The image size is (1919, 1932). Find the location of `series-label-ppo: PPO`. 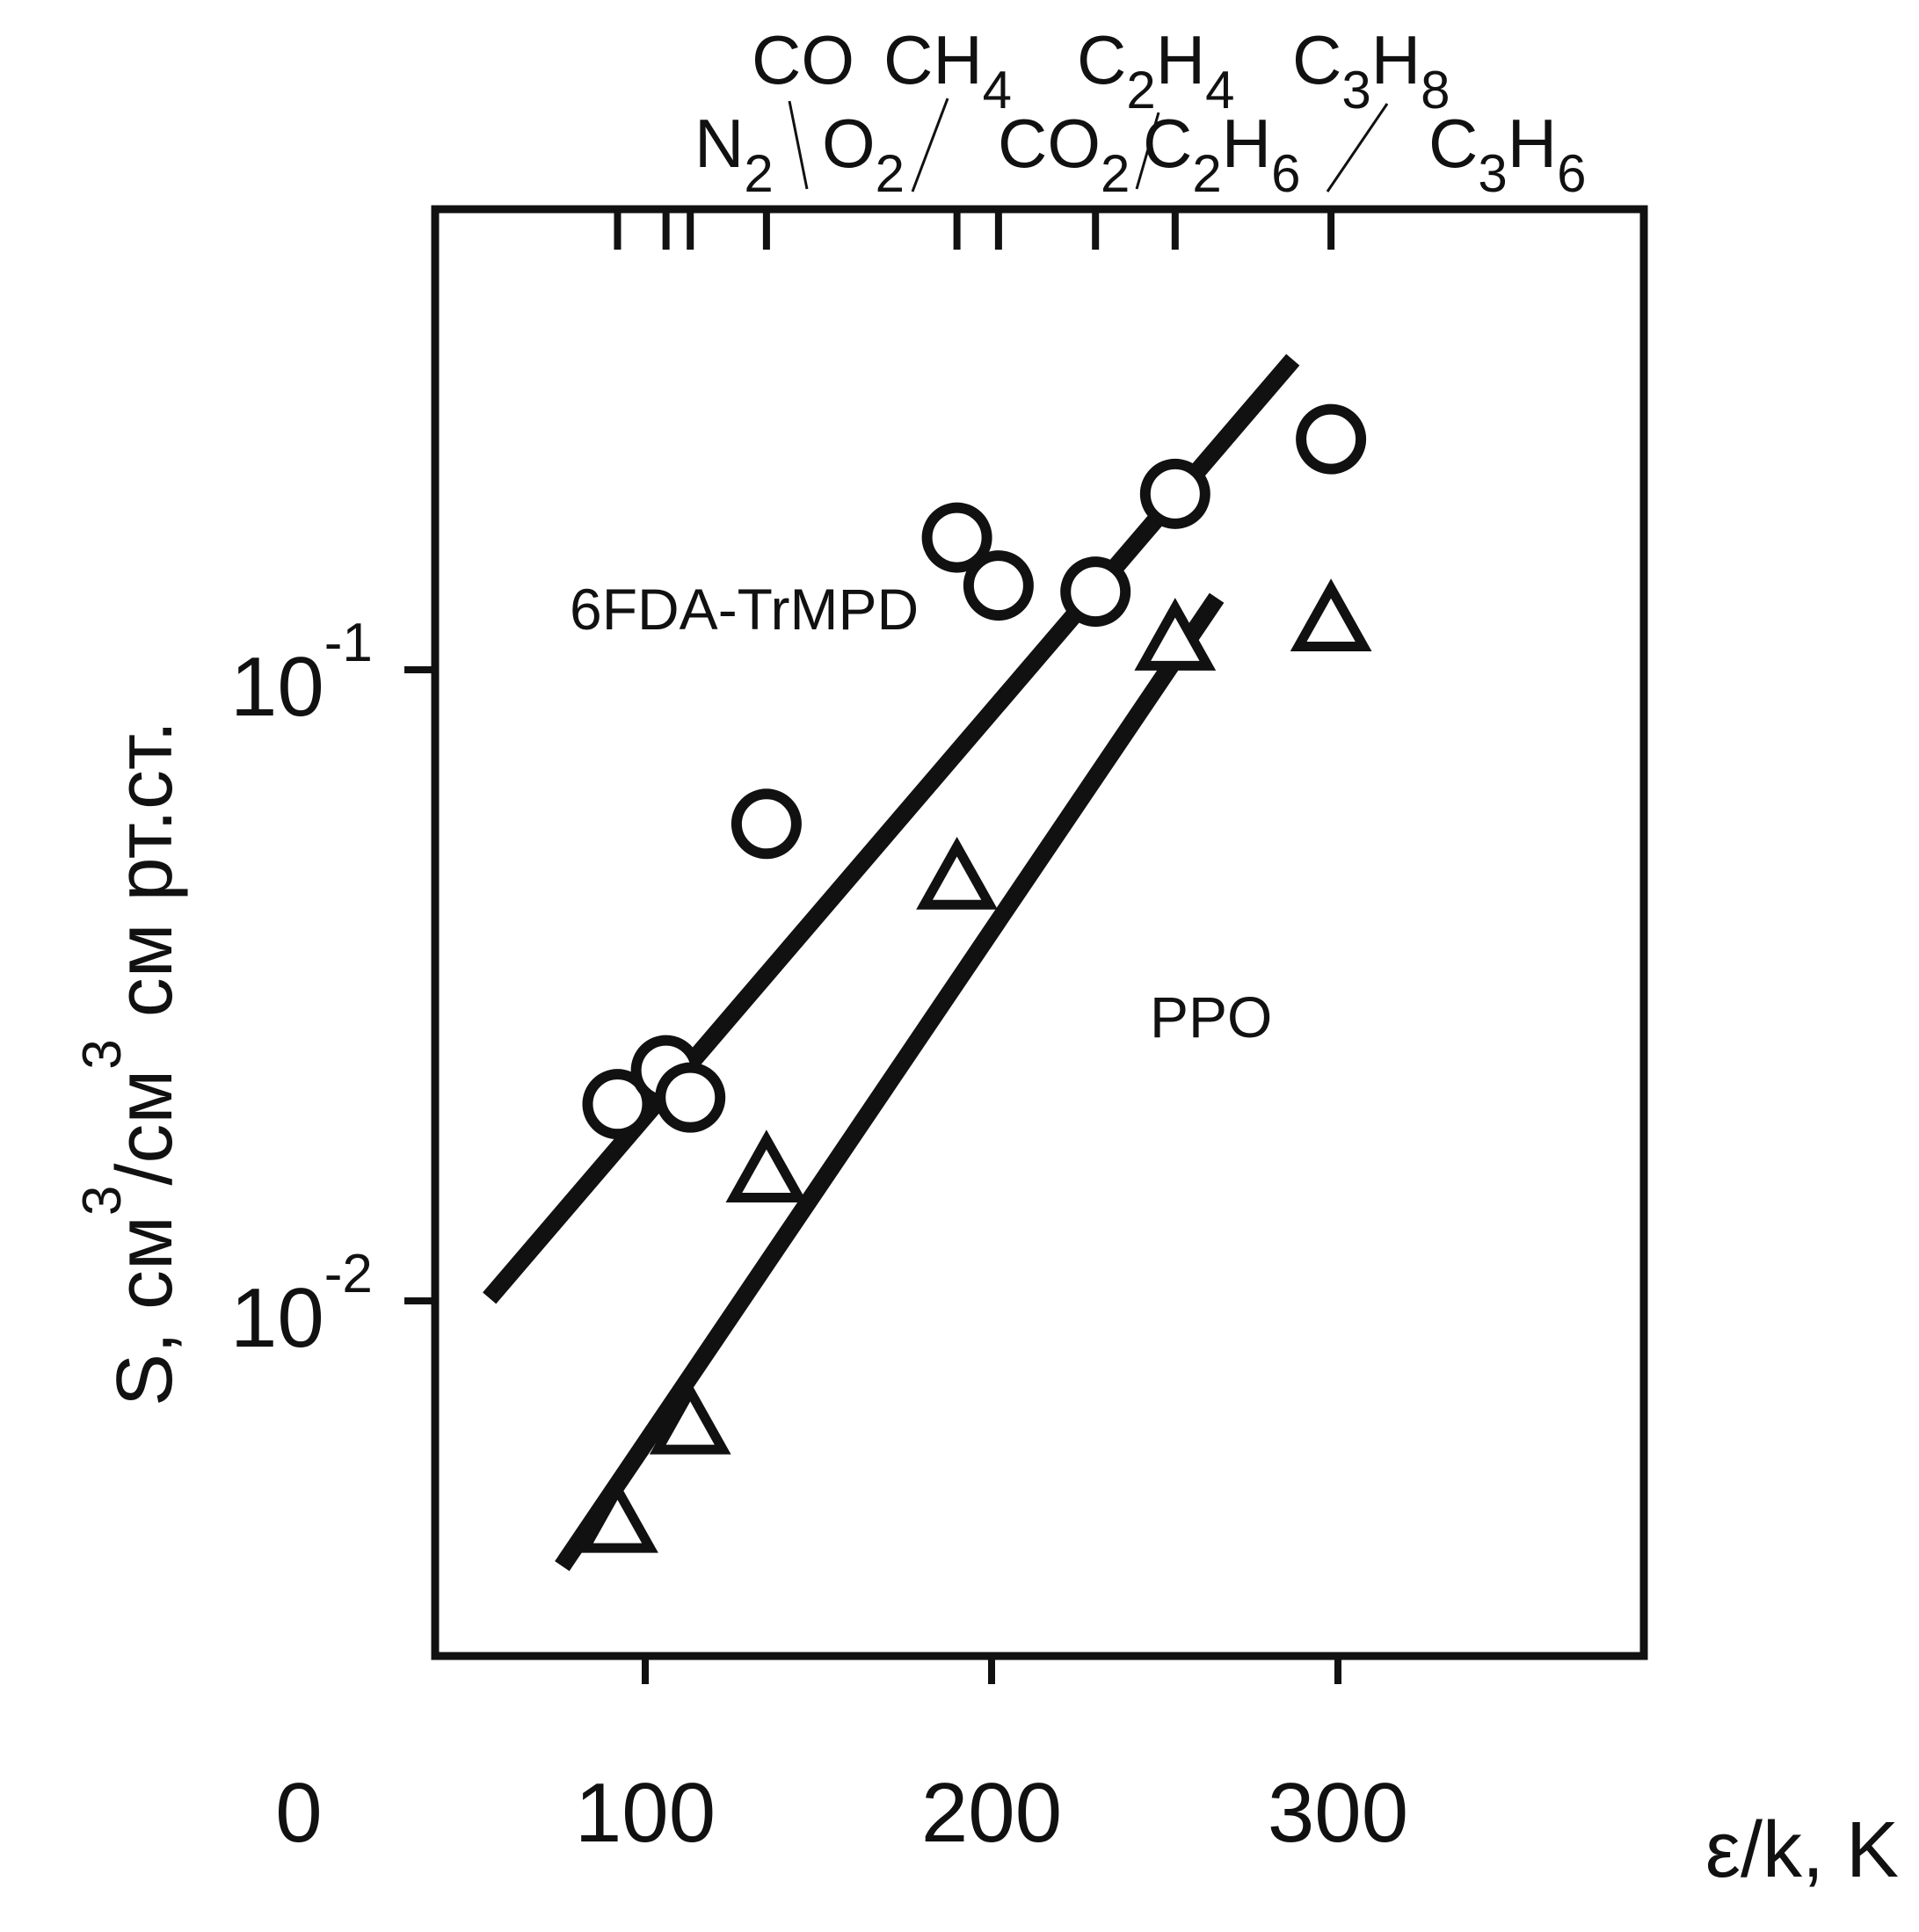

series-label-ppo: PPO is located at coordinates (1211, 1017).